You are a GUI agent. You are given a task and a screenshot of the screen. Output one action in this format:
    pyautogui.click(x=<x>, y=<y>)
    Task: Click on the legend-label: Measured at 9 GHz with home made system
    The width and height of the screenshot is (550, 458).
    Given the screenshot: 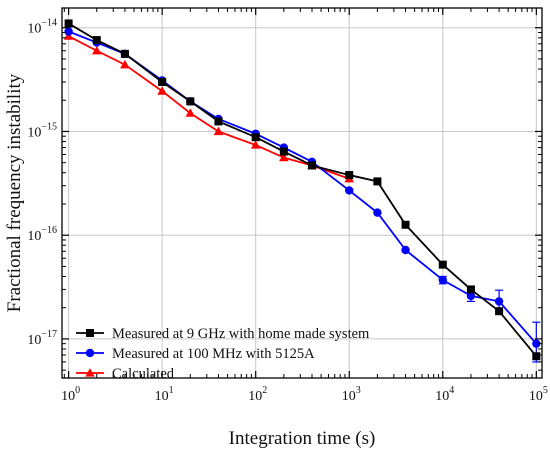 What is the action you would take?
    pyautogui.click(x=241, y=334)
    